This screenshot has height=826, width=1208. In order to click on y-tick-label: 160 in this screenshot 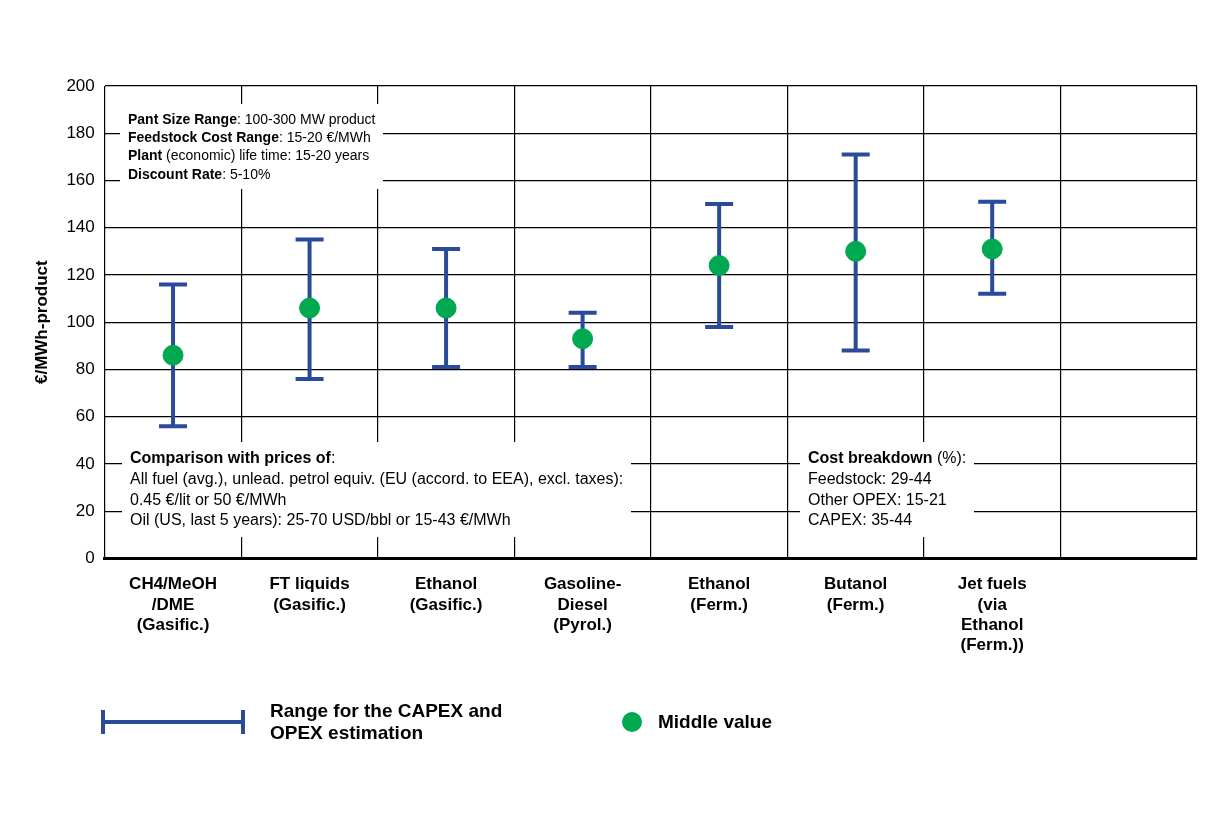, I will do `click(80, 180)`.